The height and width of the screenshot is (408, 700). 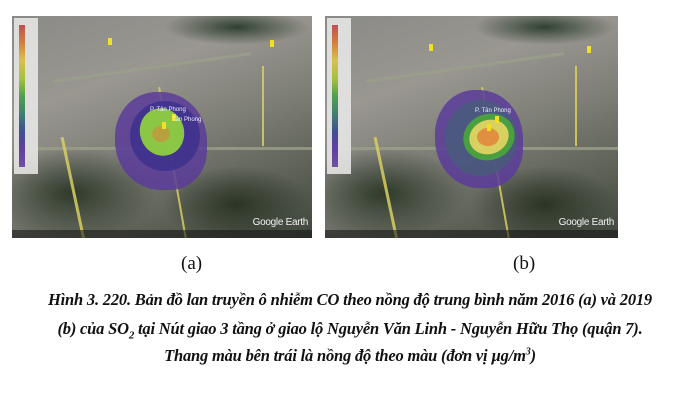 I want to click on subfigure-label-a: (a), so click(x=192, y=263).